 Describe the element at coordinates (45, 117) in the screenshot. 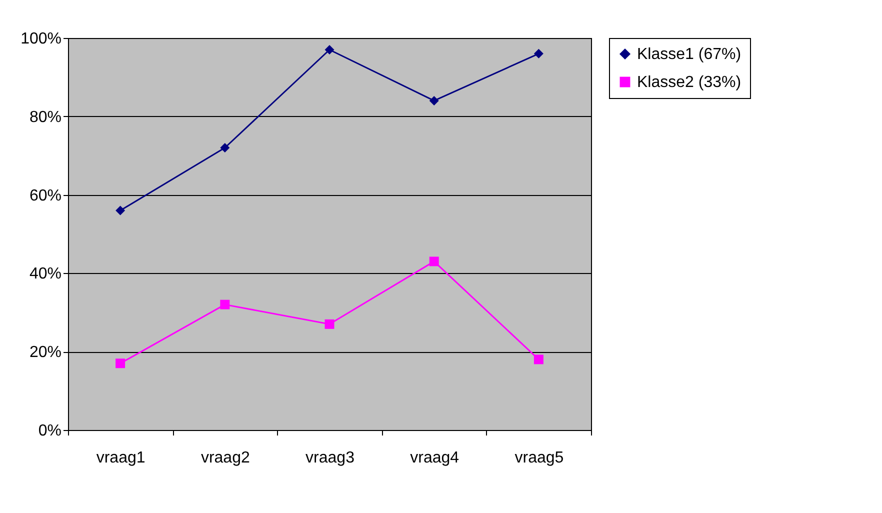

I see `y-tick-label: 80%` at that location.